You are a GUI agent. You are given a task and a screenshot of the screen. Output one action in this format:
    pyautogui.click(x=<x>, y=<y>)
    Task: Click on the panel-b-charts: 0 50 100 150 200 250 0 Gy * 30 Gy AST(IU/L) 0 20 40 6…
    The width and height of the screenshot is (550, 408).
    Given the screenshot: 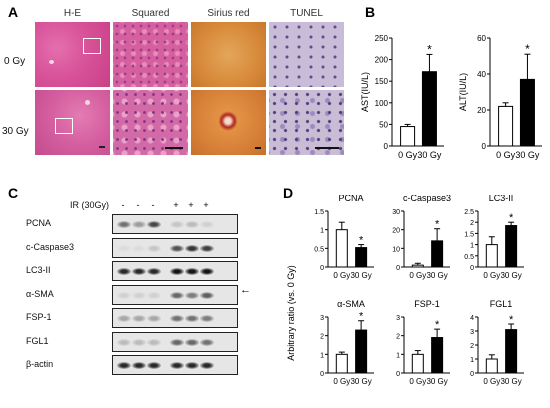 What is the action you would take?
    pyautogui.click(x=451, y=97)
    